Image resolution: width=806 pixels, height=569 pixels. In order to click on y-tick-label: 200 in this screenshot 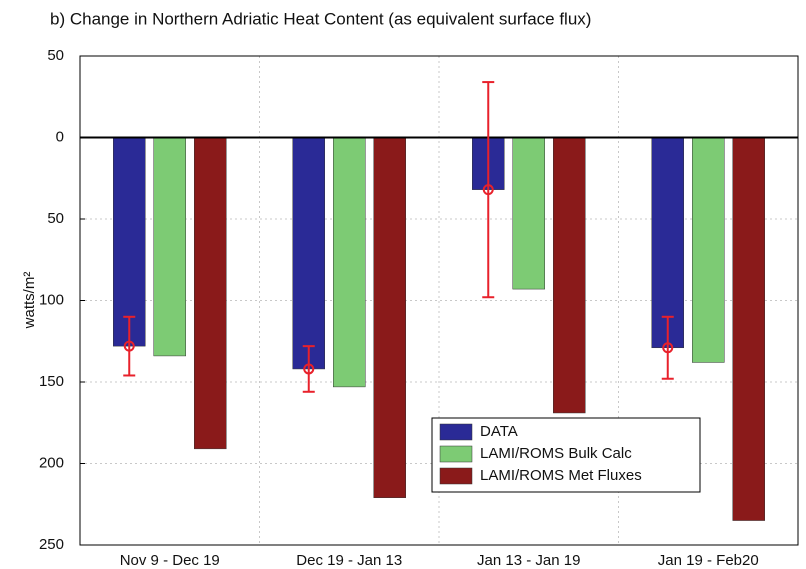, I will do `click(51, 462)`.